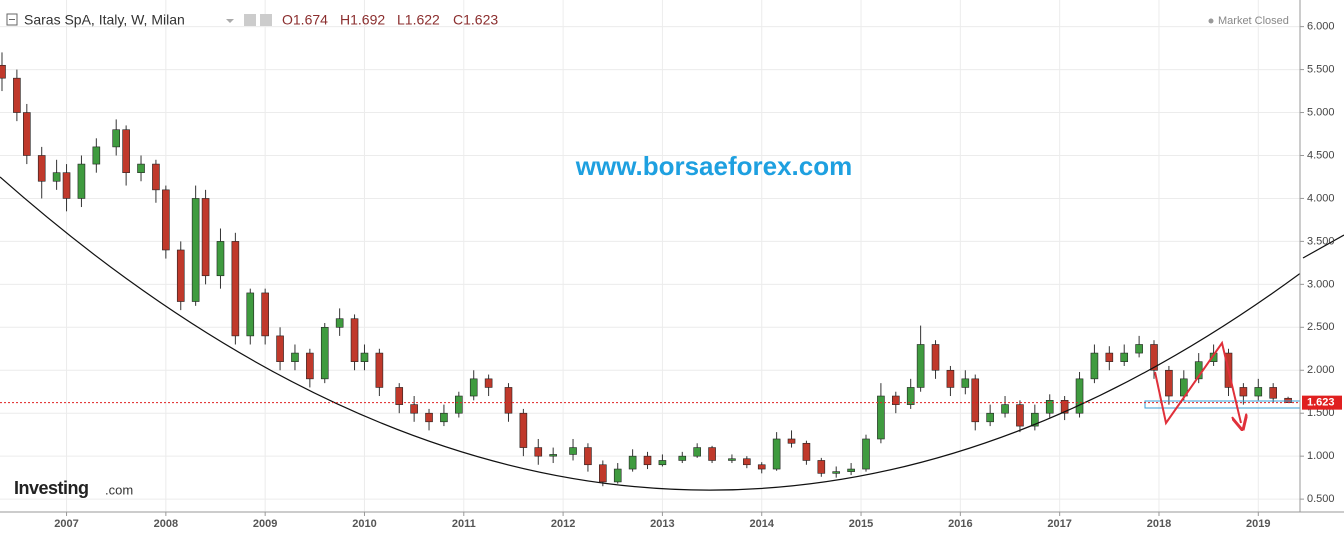 This screenshot has width=1344, height=533. What do you see at coordinates (1258, 524) in the screenshot?
I see `x-tick-label: 2019` at bounding box center [1258, 524].